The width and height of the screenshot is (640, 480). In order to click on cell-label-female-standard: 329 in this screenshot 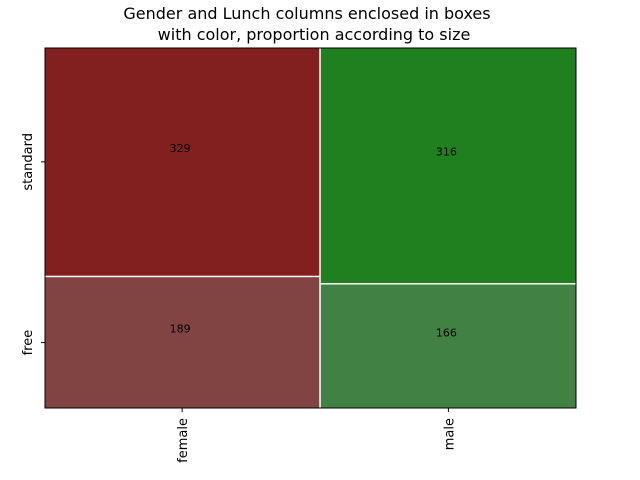, I will do `click(180, 148)`.